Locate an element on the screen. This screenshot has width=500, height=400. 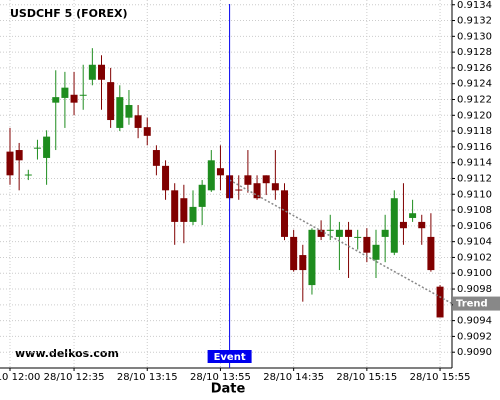
y-tick-label: 0.9106 is located at coordinates (474, 226).